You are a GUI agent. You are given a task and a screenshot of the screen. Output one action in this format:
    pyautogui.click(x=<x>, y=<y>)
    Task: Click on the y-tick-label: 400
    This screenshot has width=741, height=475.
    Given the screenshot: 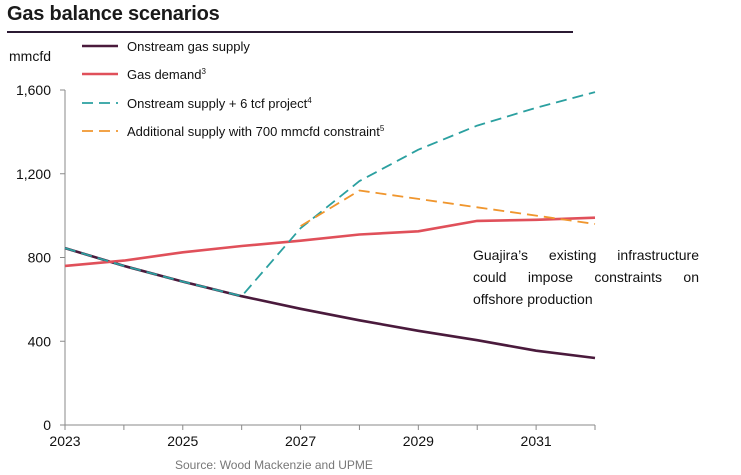 What is the action you would take?
    pyautogui.click(x=40, y=341)
    